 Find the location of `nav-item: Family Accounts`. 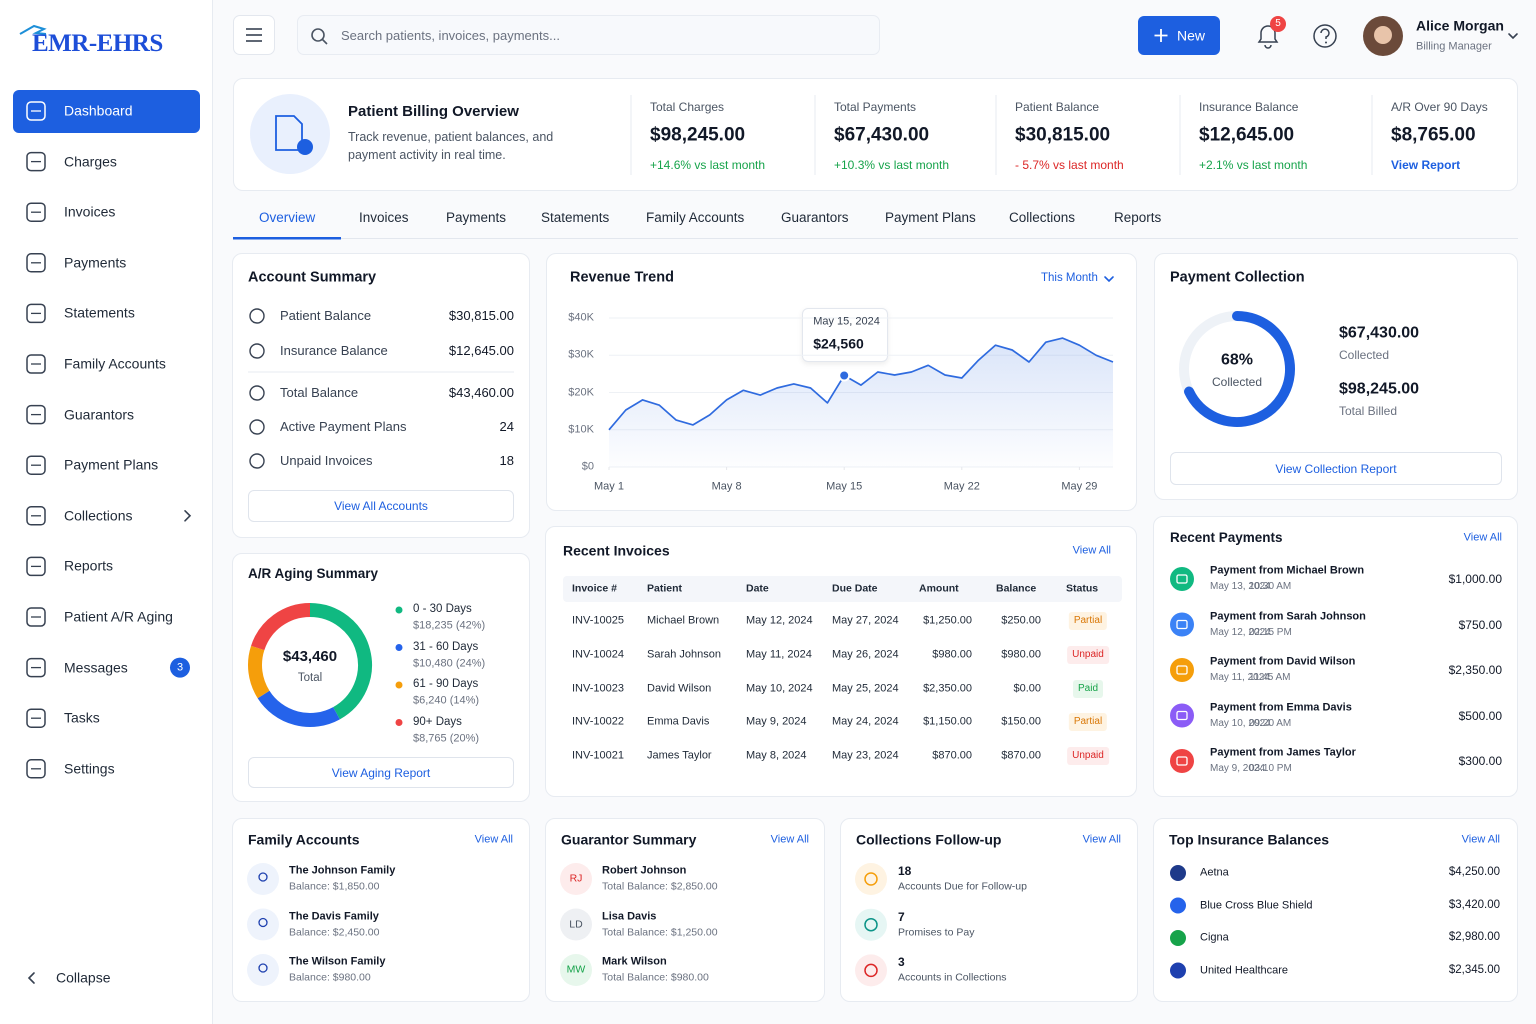

nav-item: Family Accounts is located at coordinates (115, 363).